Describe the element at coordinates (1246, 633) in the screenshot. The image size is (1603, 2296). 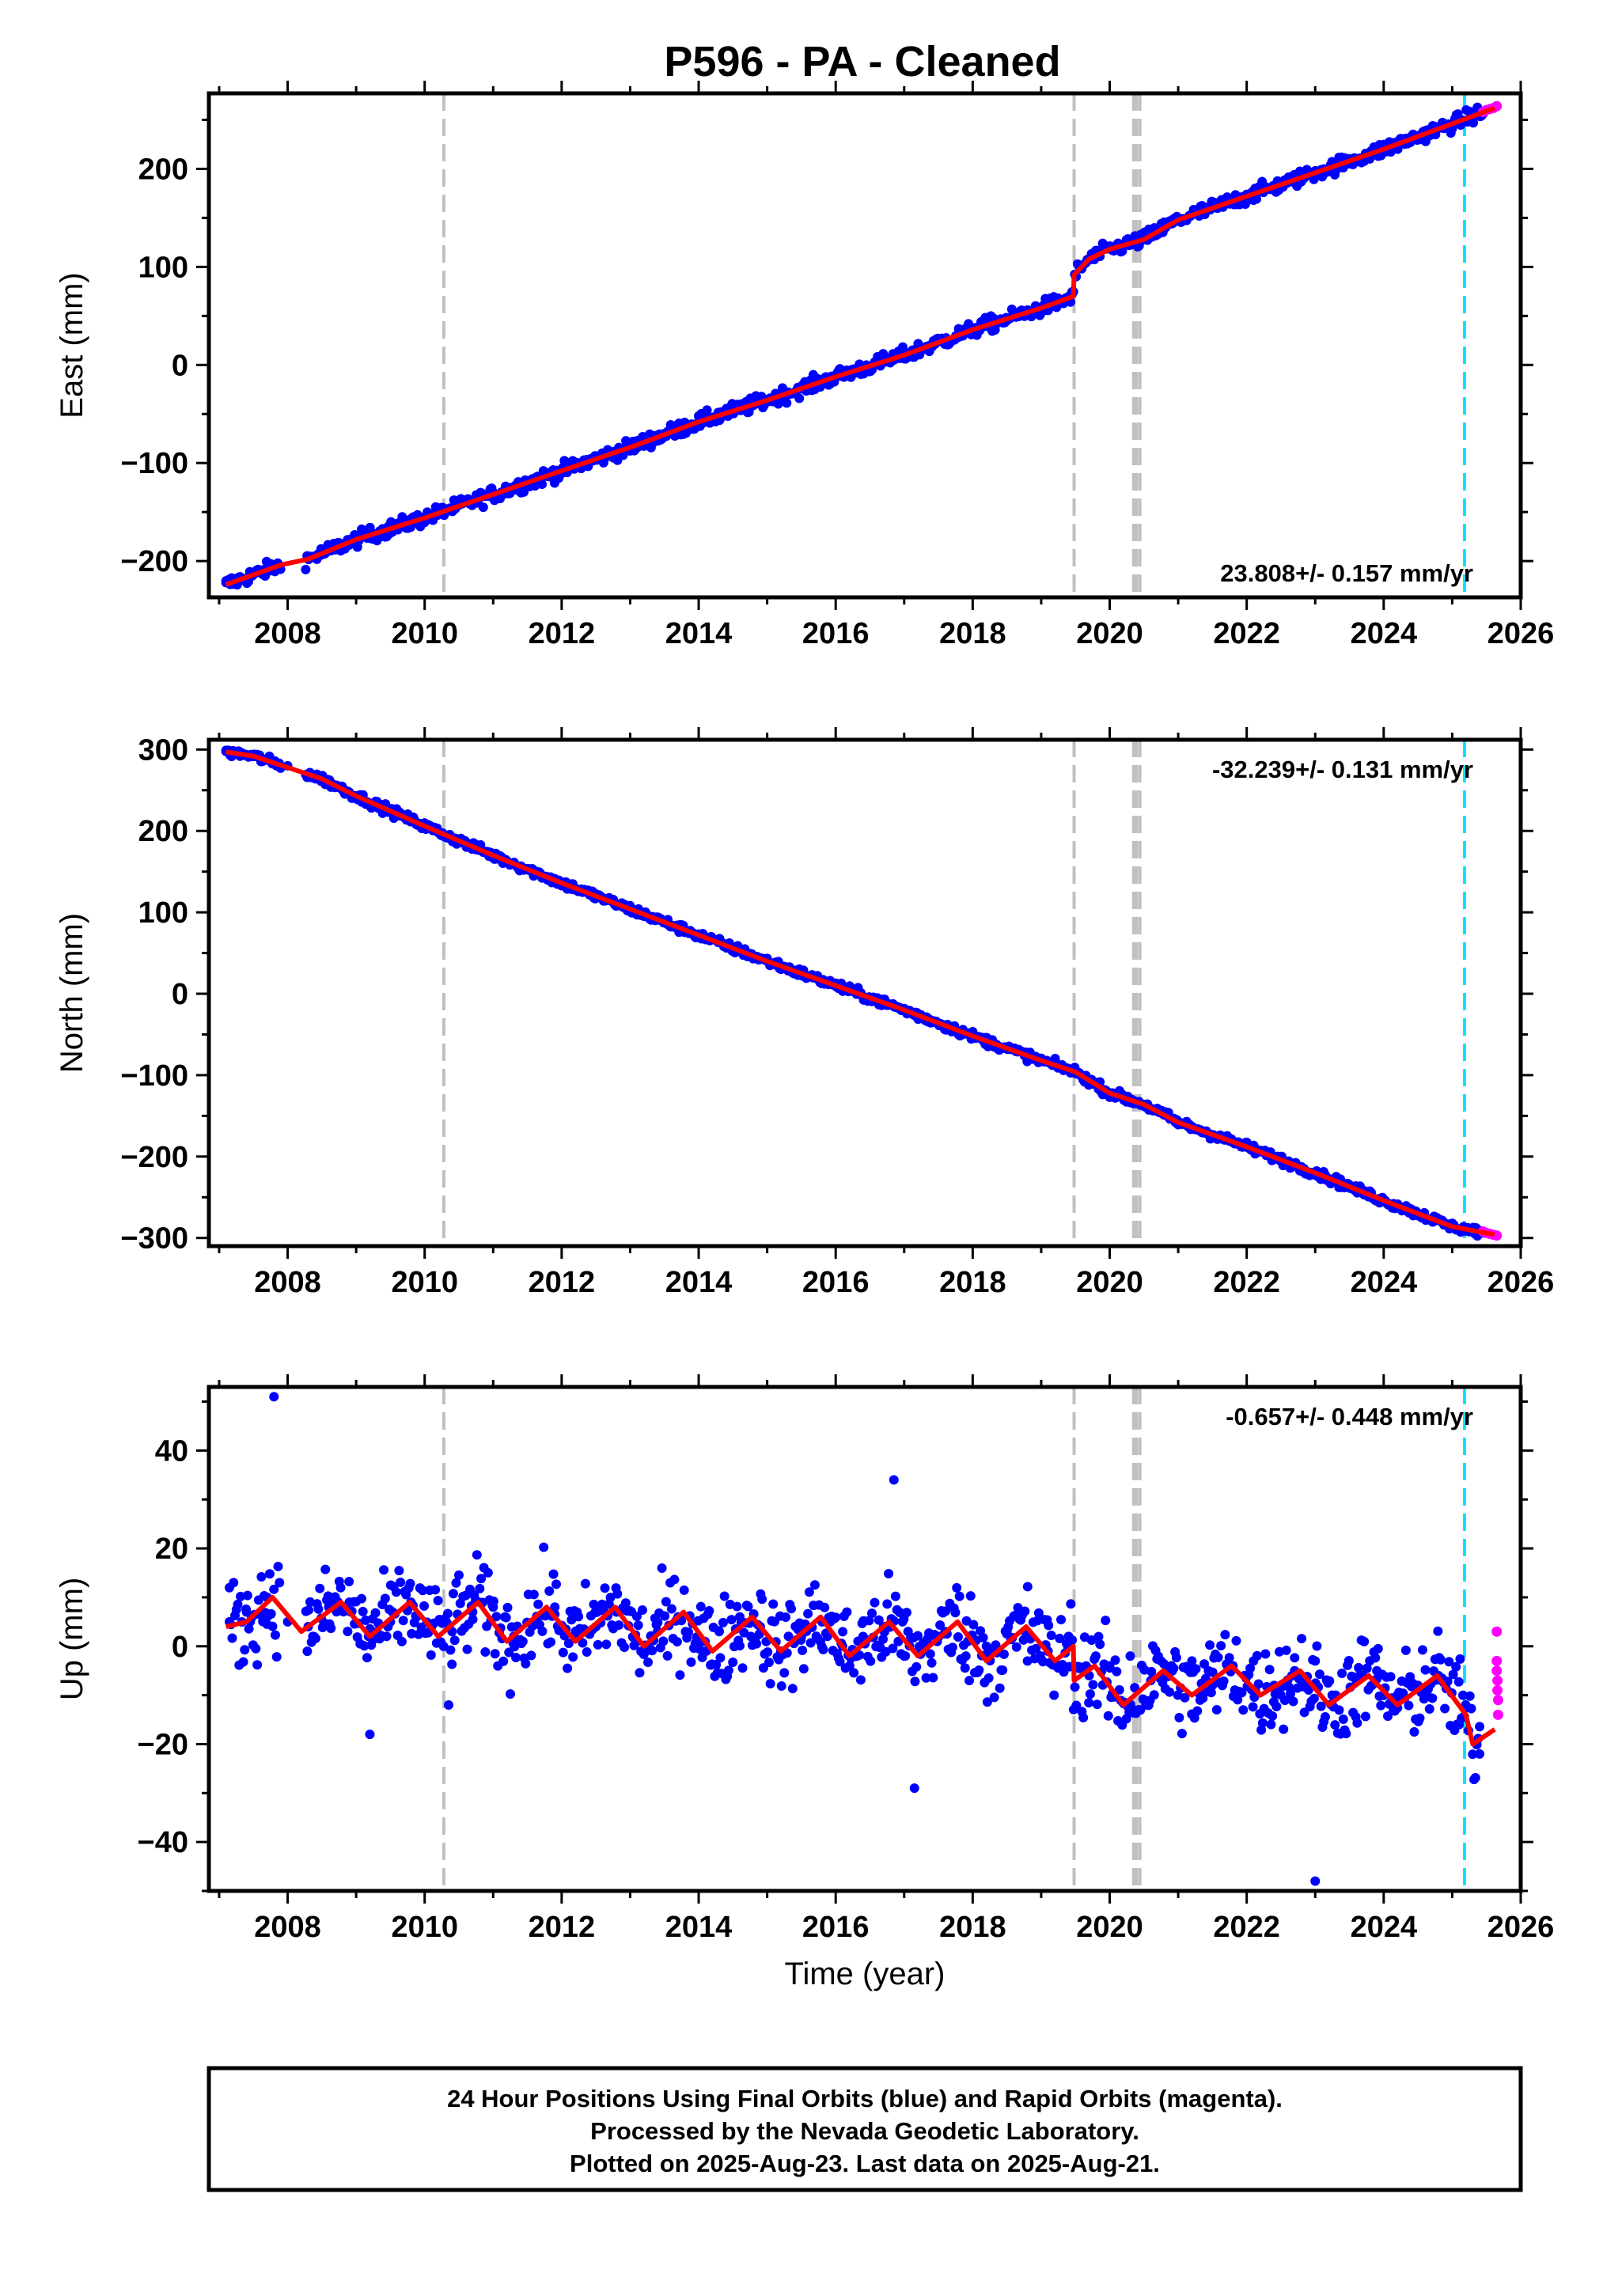
I see `x-tick-label: 2022` at that location.